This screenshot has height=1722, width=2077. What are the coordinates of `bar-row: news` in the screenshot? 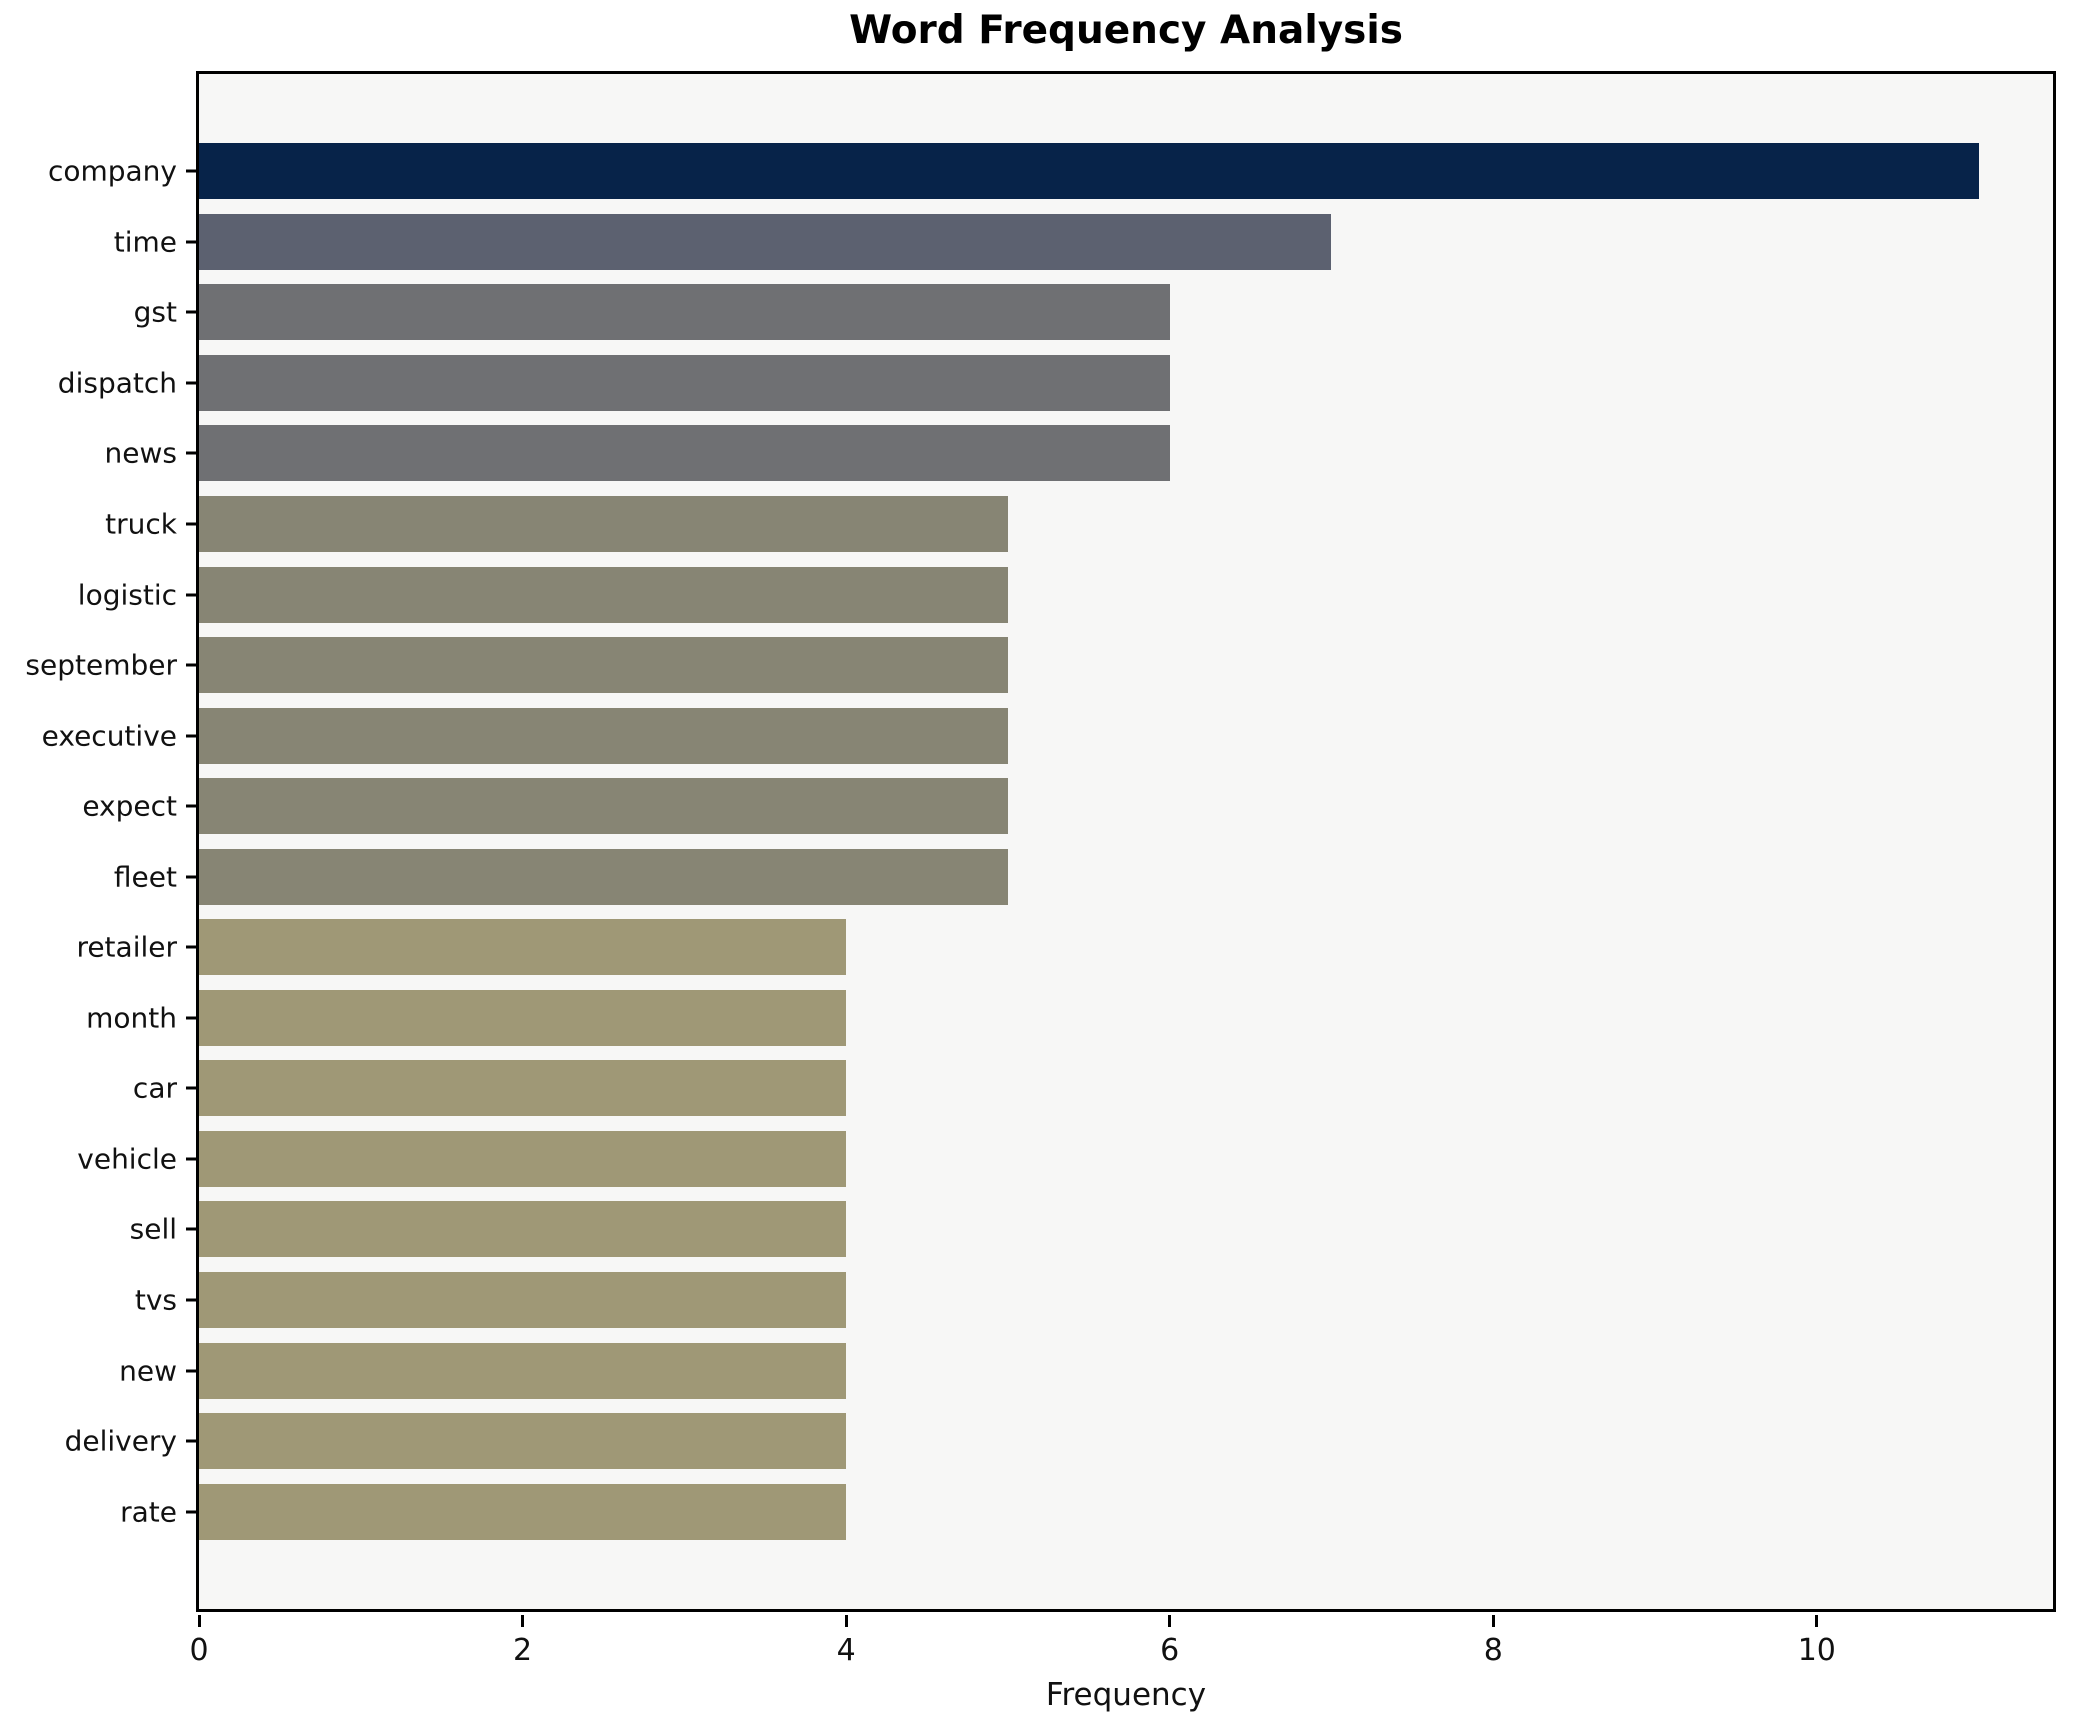 It's located at (1079, 453).